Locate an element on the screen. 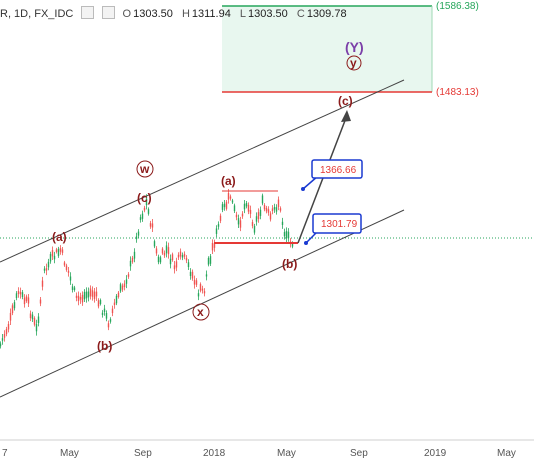 This screenshot has height=462, width=534. low-value: 1303.50 is located at coordinates (268, 14).